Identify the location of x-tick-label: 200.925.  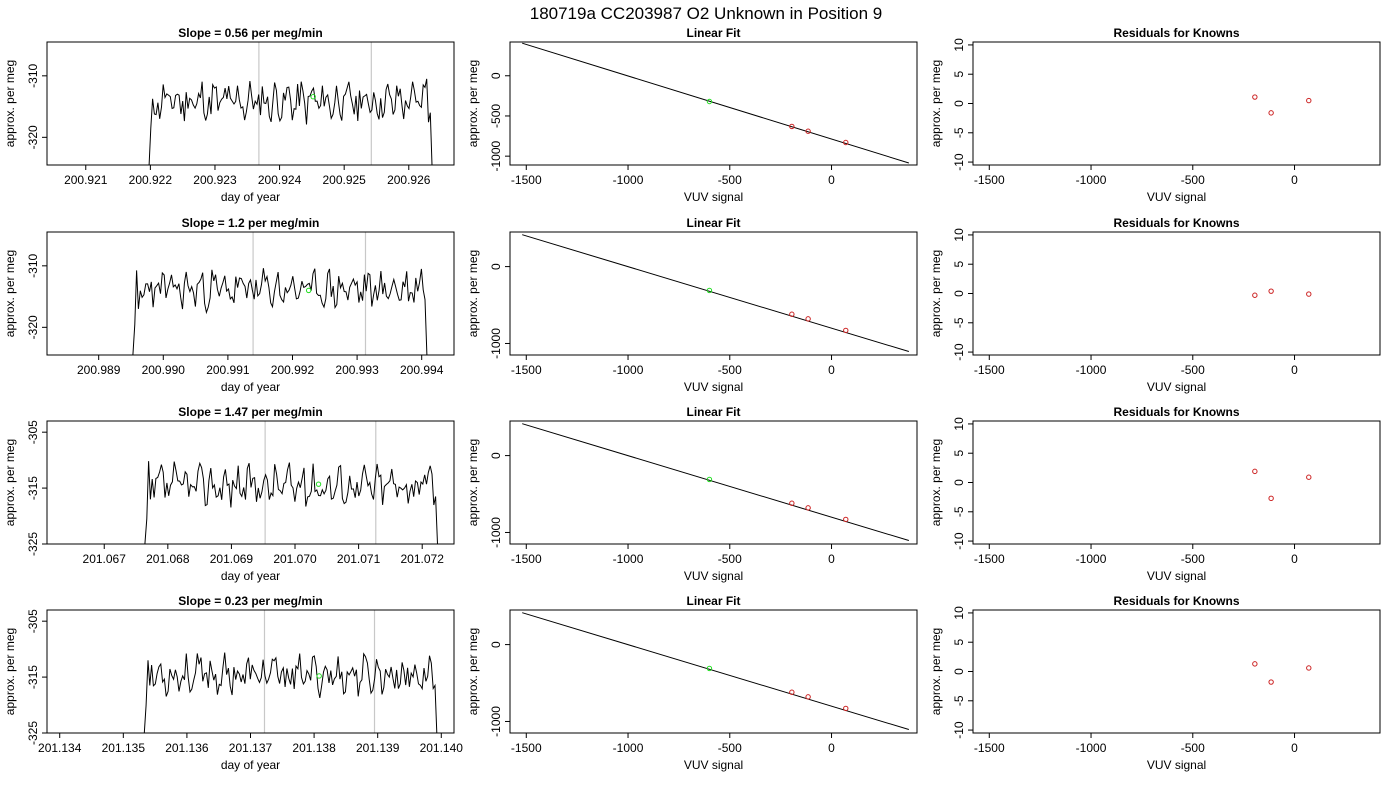
(344, 180).